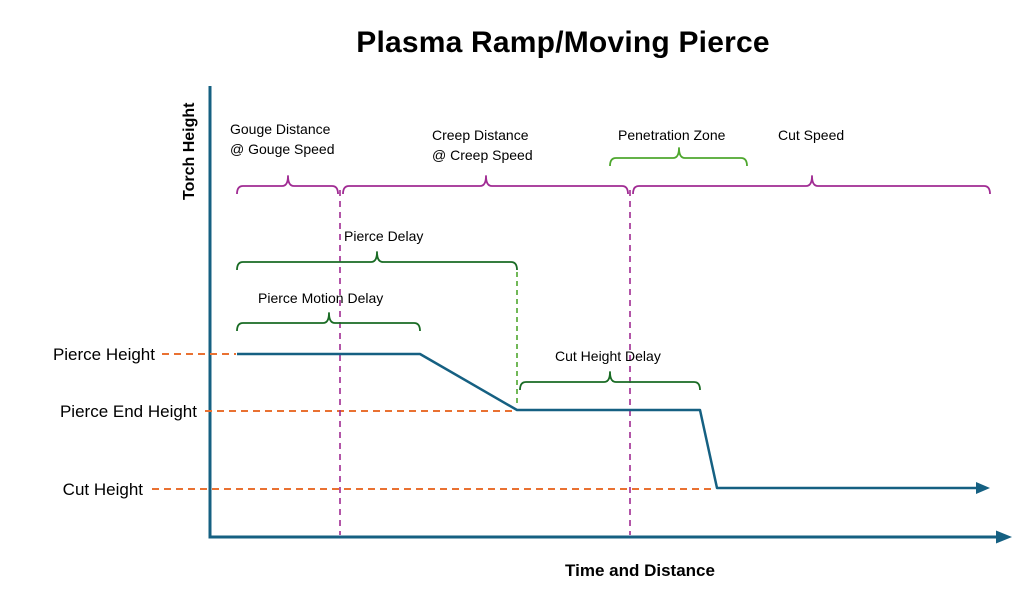 This screenshot has height=596, width=1032. I want to click on cut-speed-brace, so click(811, 185).